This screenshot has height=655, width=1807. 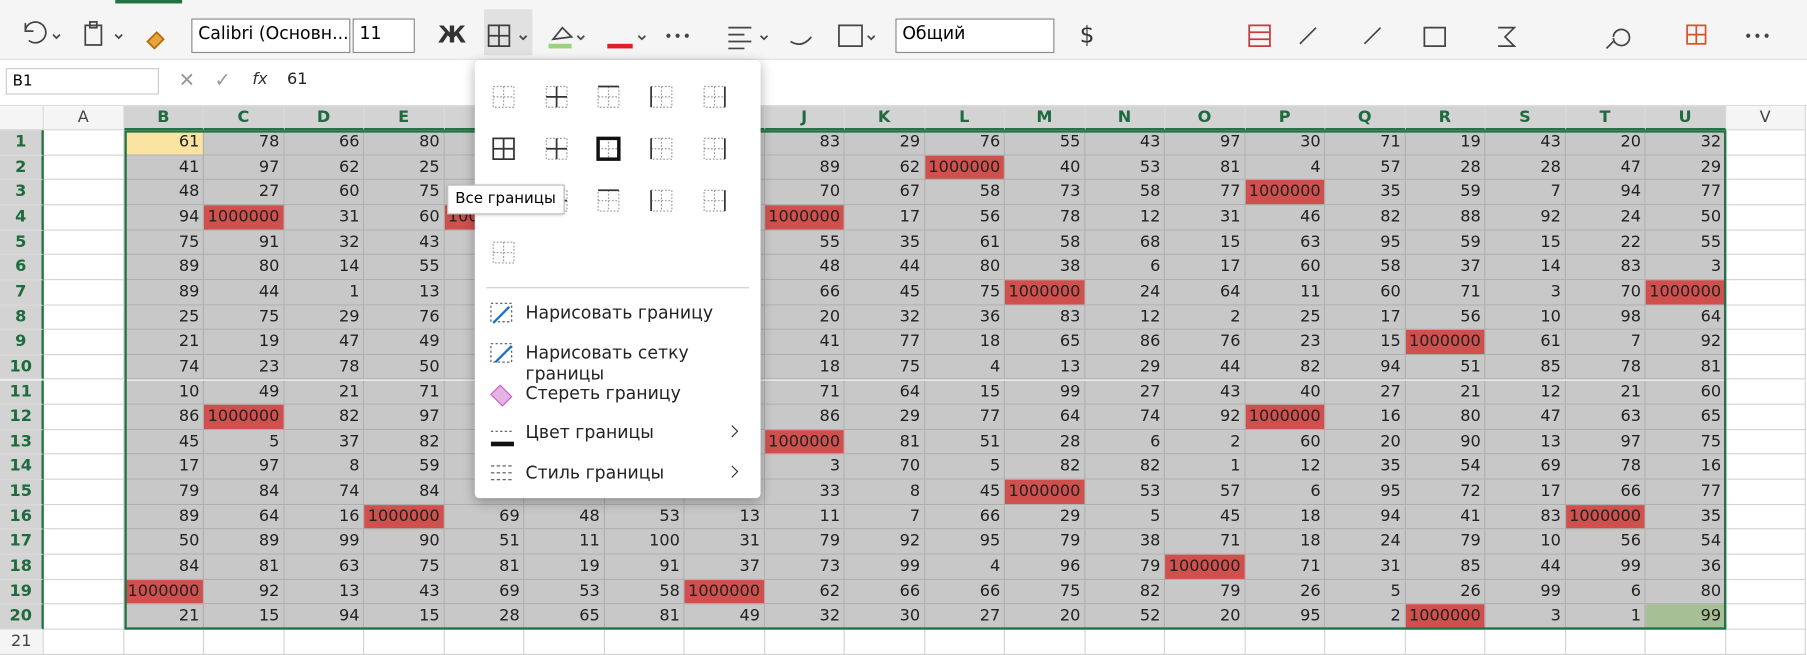 What do you see at coordinates (22, 442) in the screenshot?
I see `row-header: 13` at bounding box center [22, 442].